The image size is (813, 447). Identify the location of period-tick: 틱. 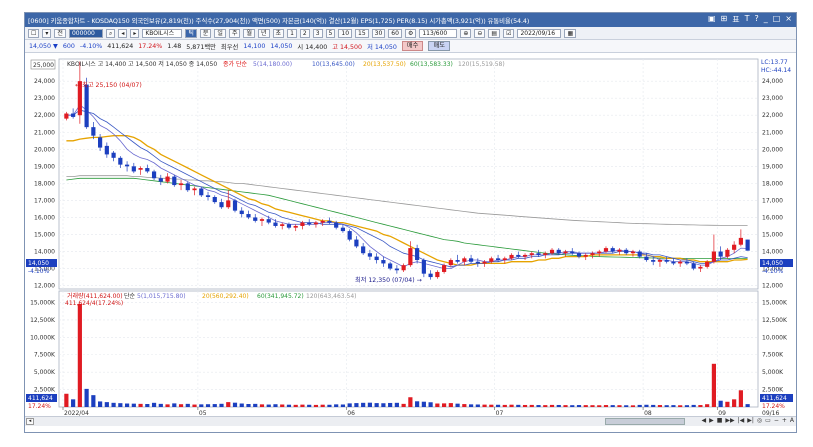
(191, 33).